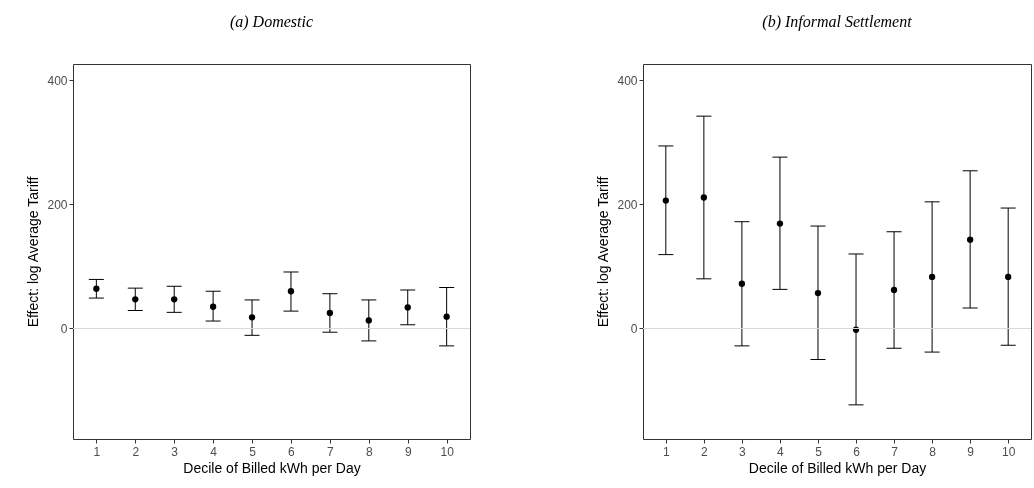  Describe the element at coordinates (271, 22) in the screenshot. I see `chart-title: (a) Domestic` at that location.